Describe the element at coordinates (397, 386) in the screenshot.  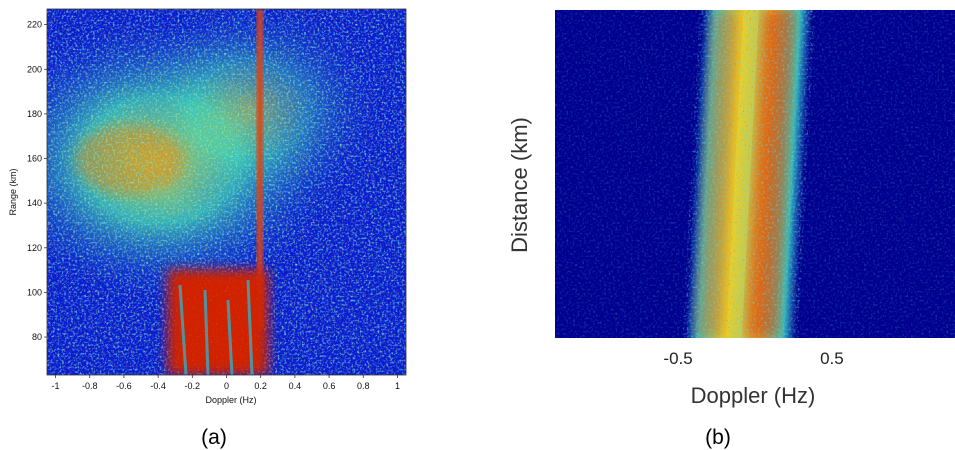
I see `panel-a-x-tick-label: 1` at that location.